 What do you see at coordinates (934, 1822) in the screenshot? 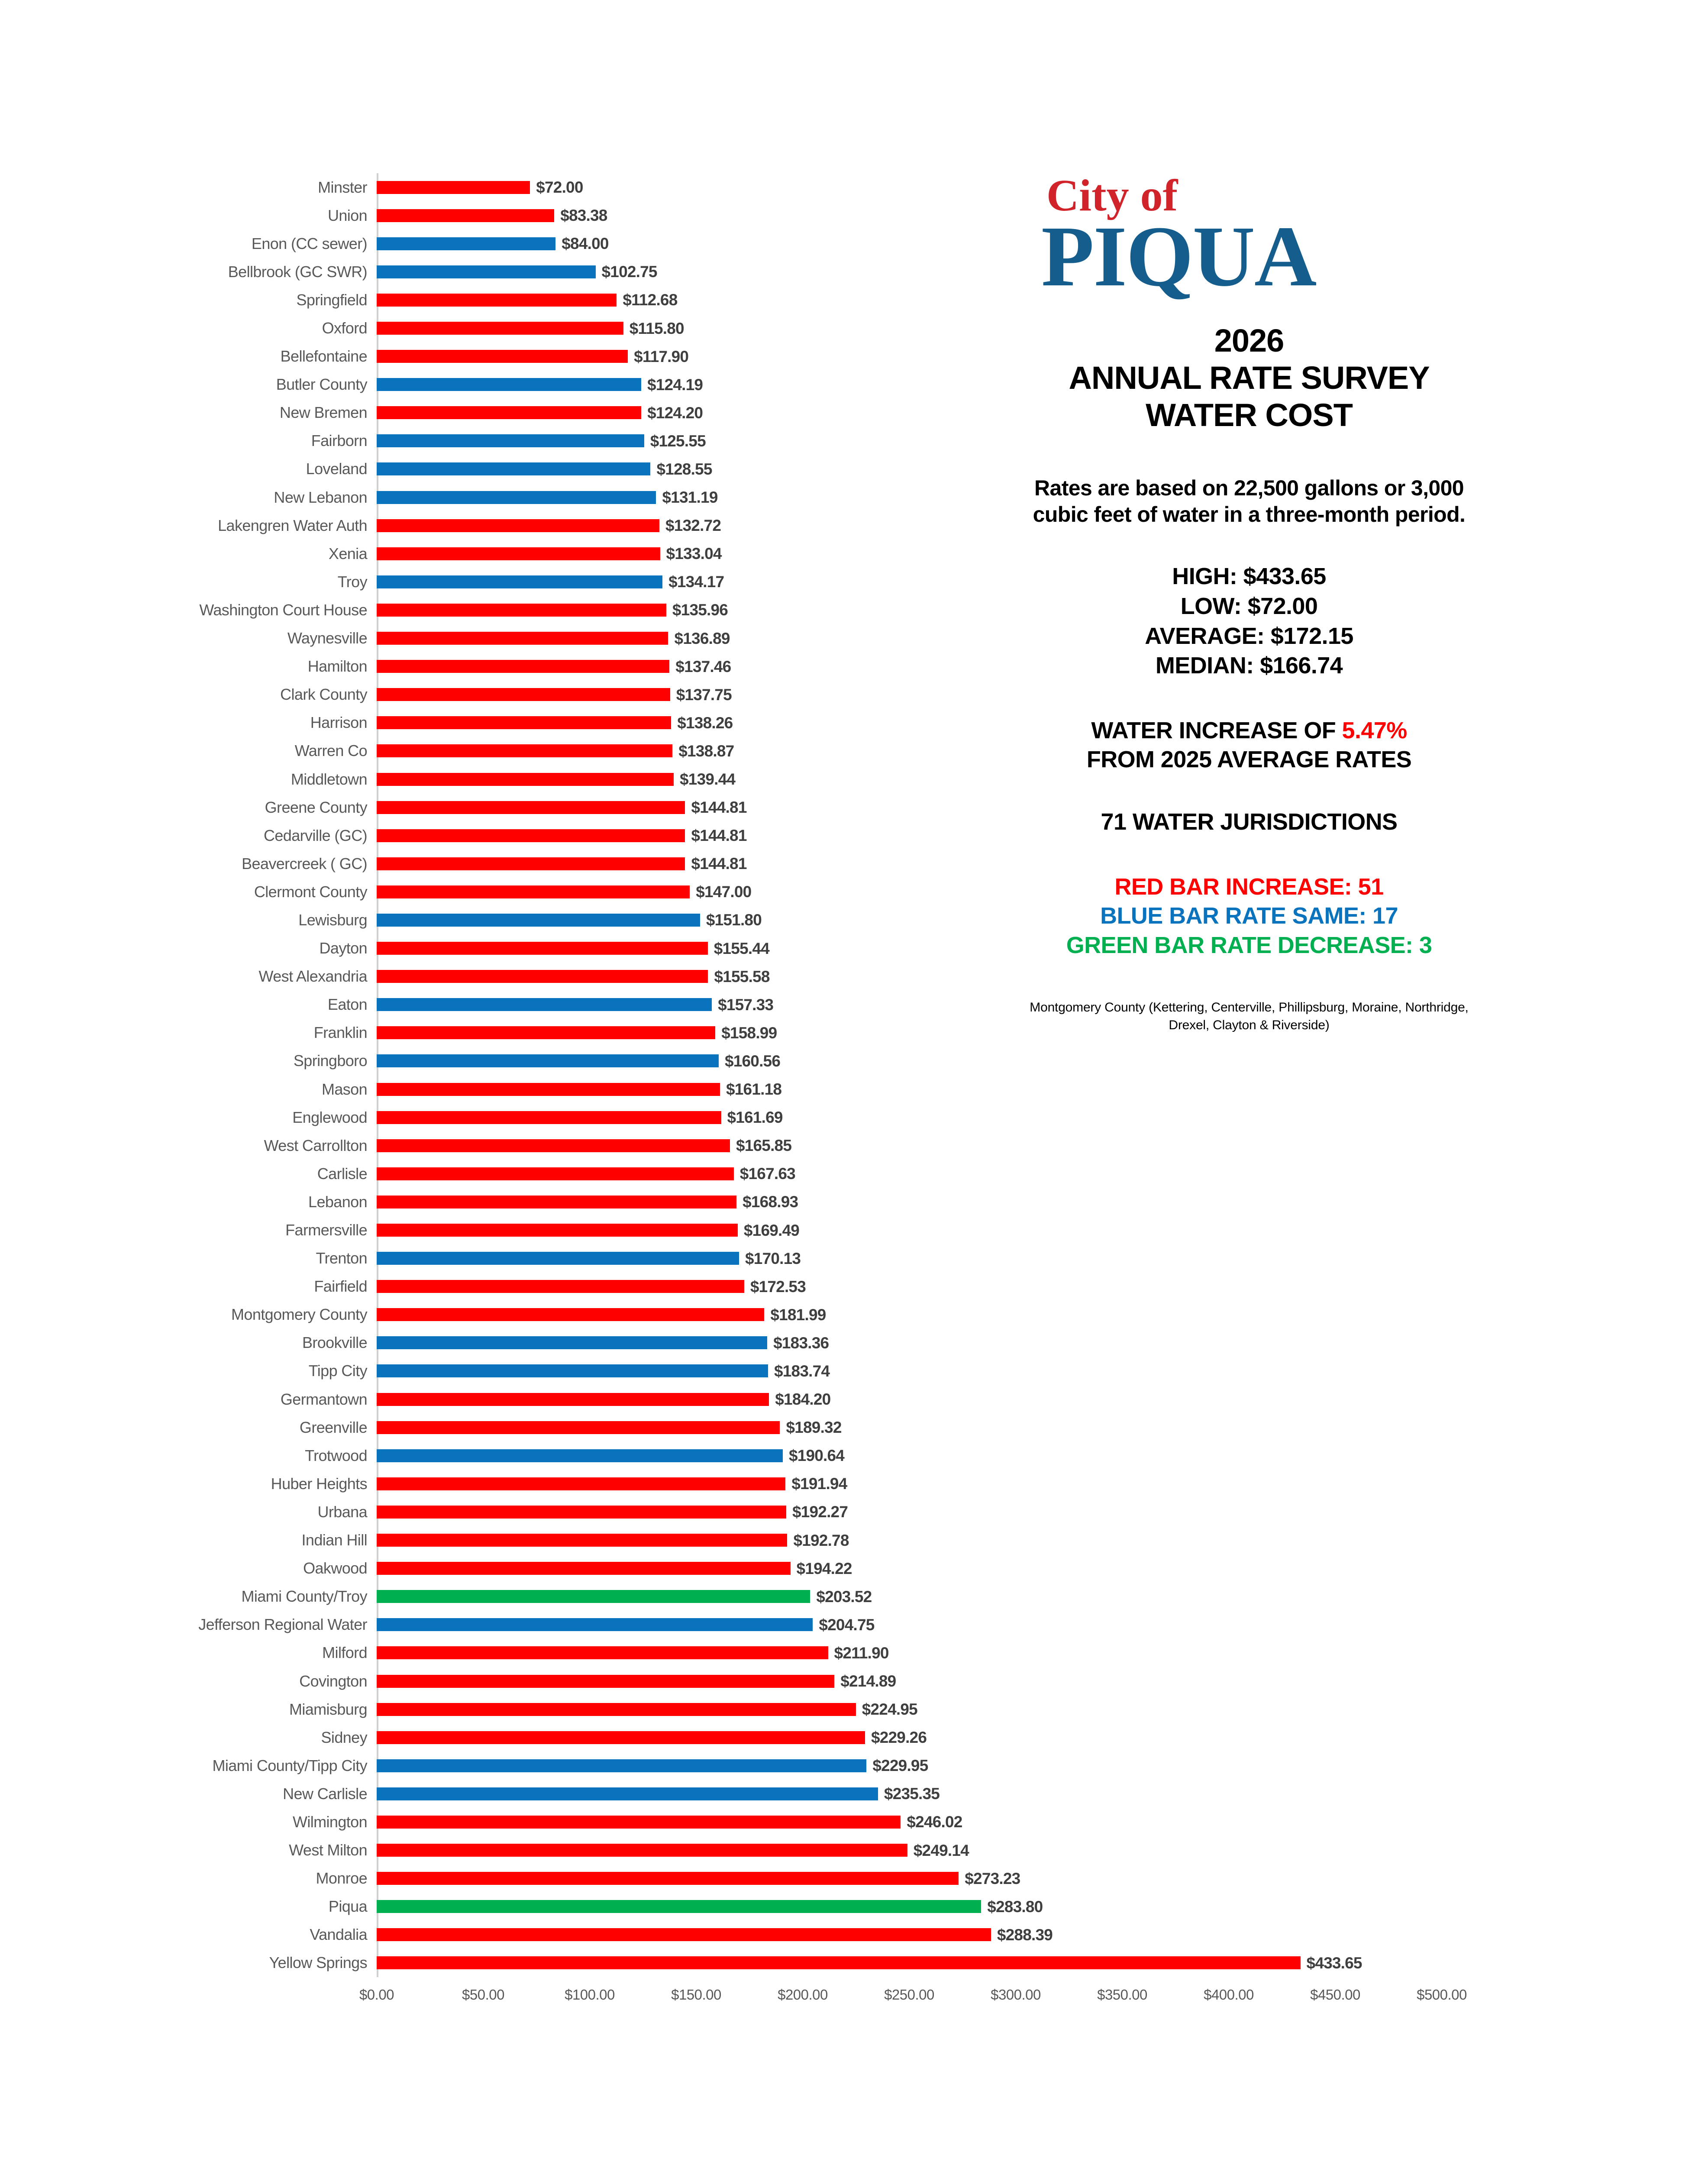
I see `bar-value-label: $246.02` at bounding box center [934, 1822].